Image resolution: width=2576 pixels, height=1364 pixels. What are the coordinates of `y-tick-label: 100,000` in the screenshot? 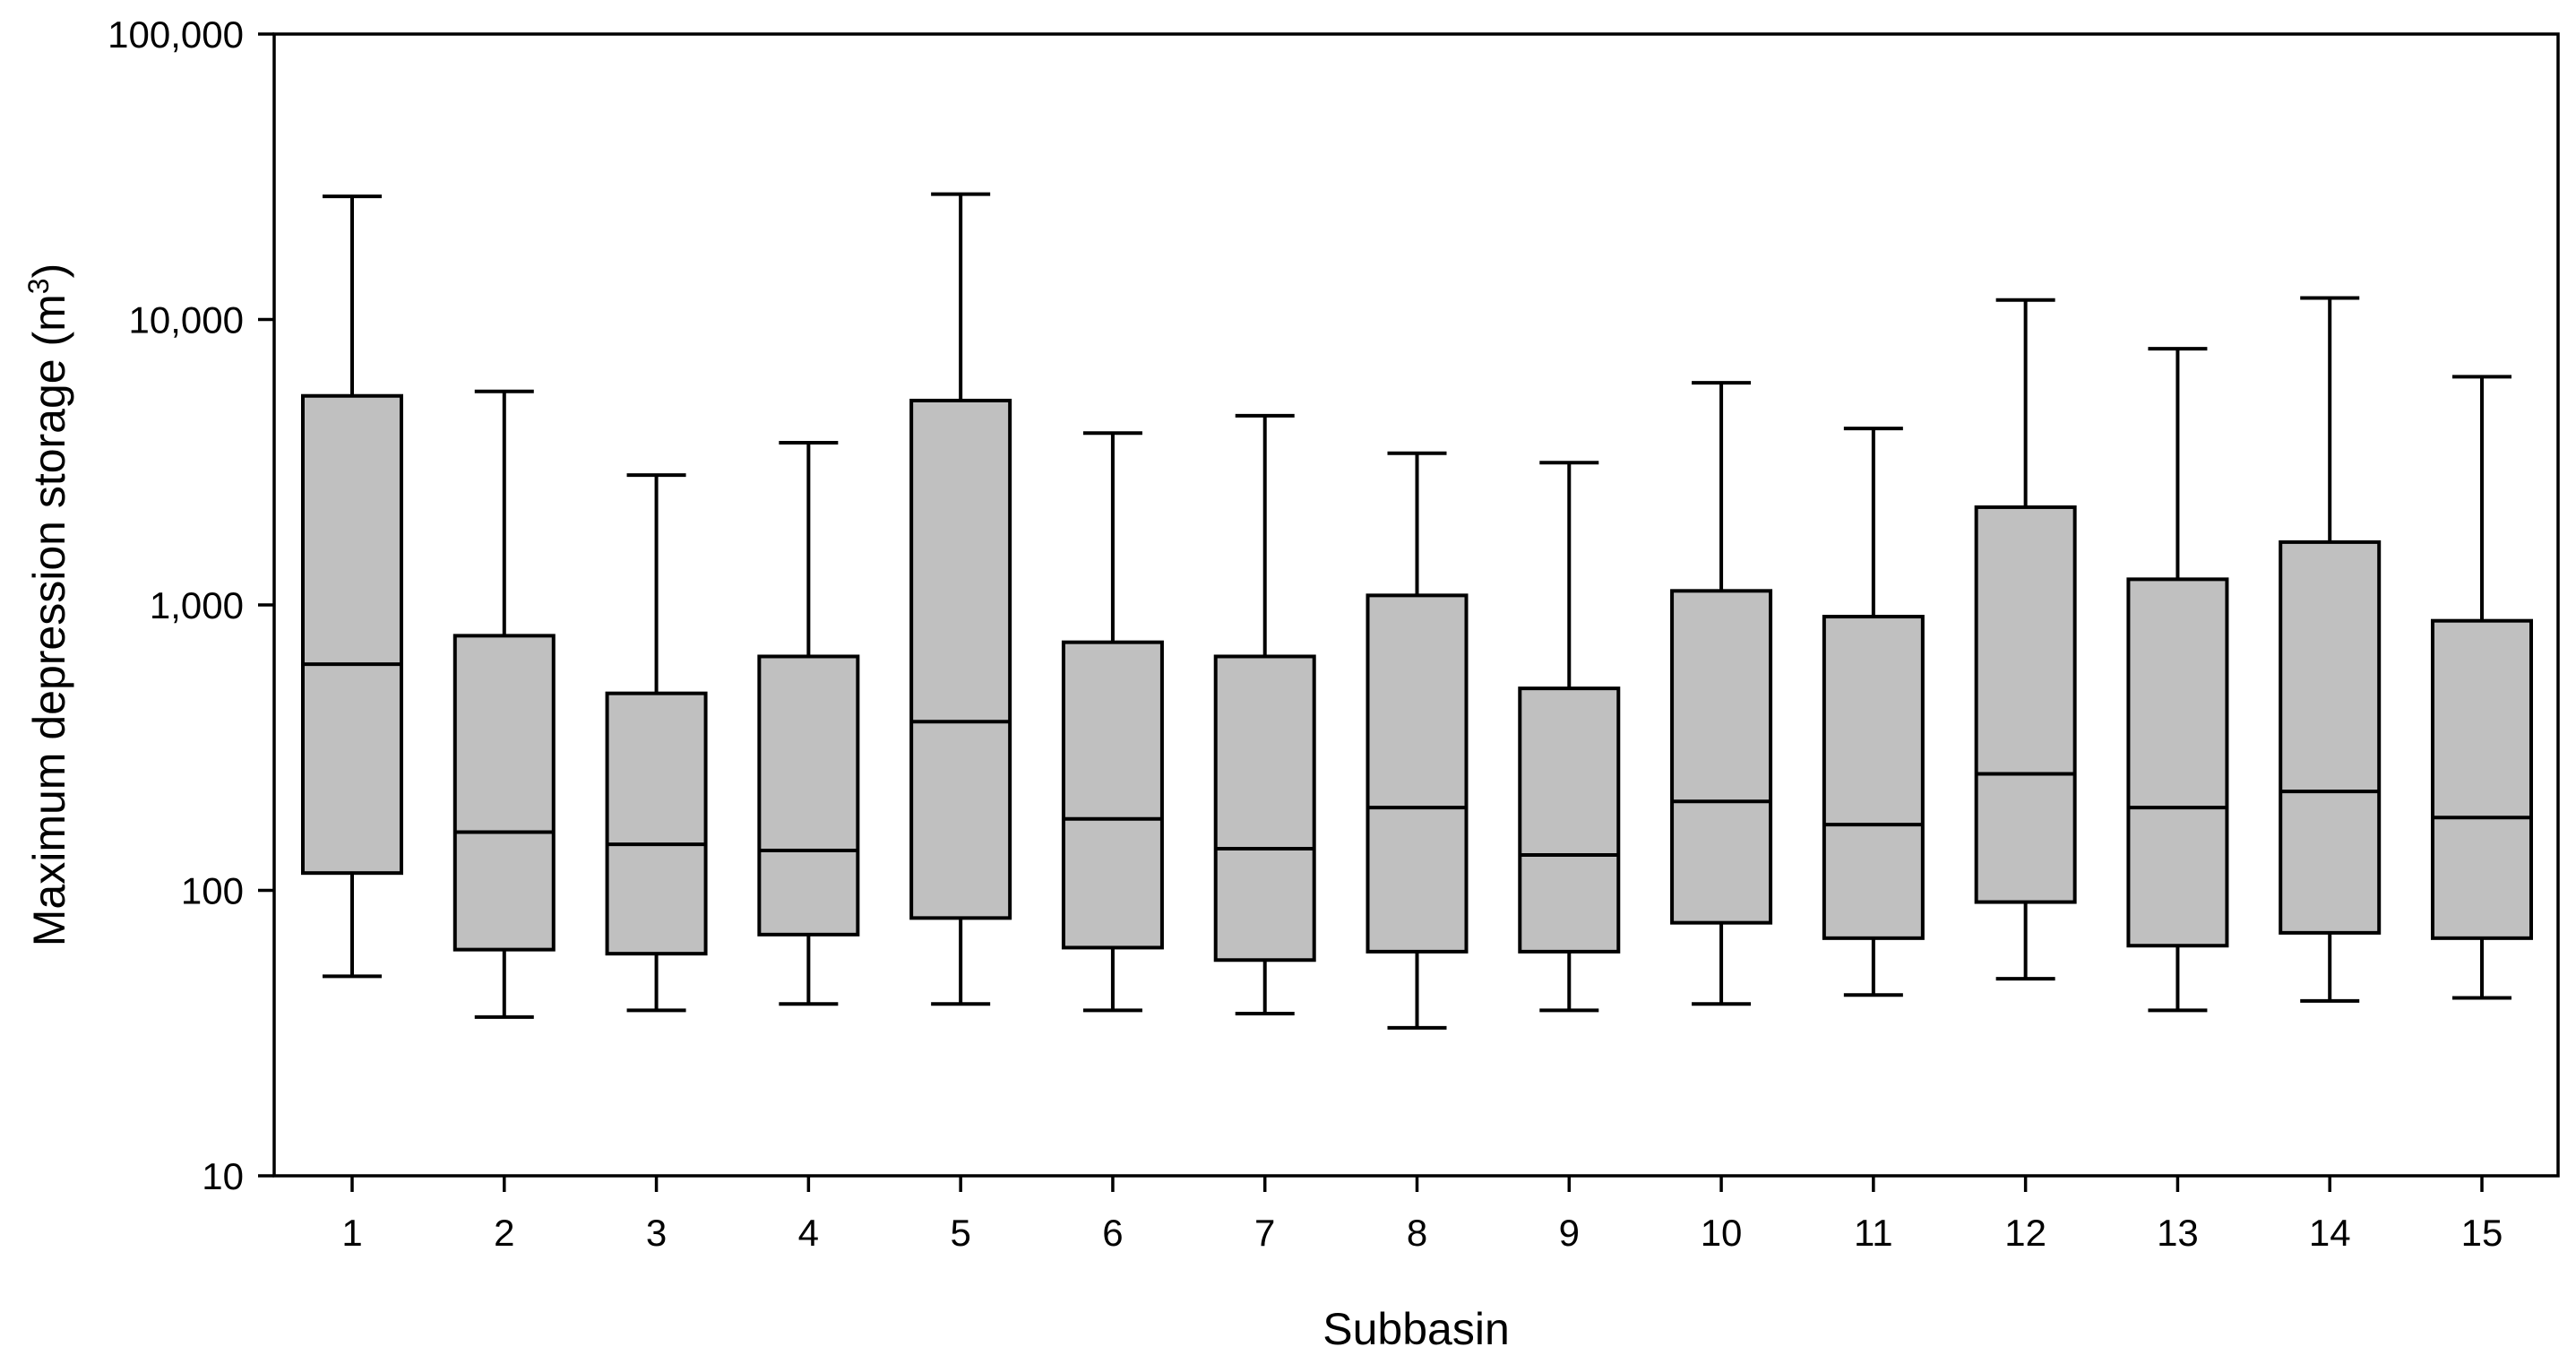 It's located at (176, 34).